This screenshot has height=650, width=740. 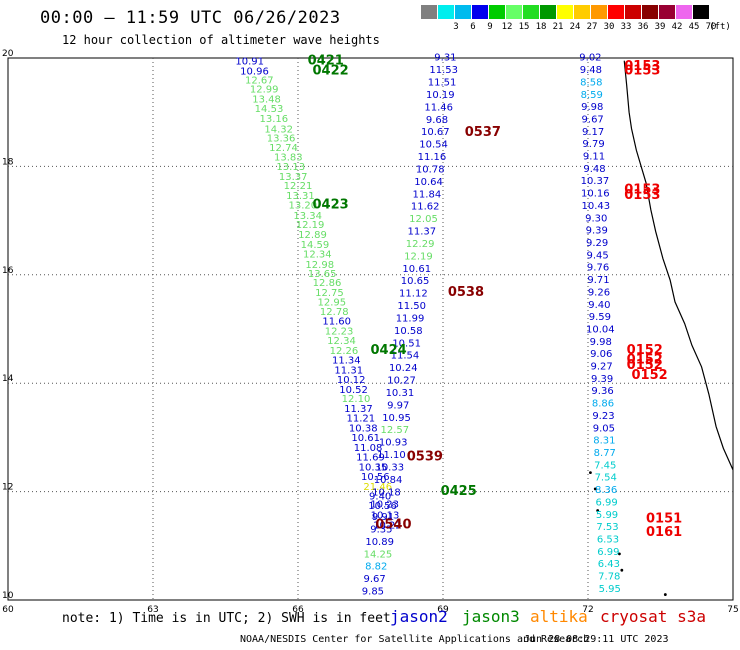 What do you see at coordinates (597, 255) in the screenshot?
I see `wave-height-value: 9.45` at bounding box center [597, 255].